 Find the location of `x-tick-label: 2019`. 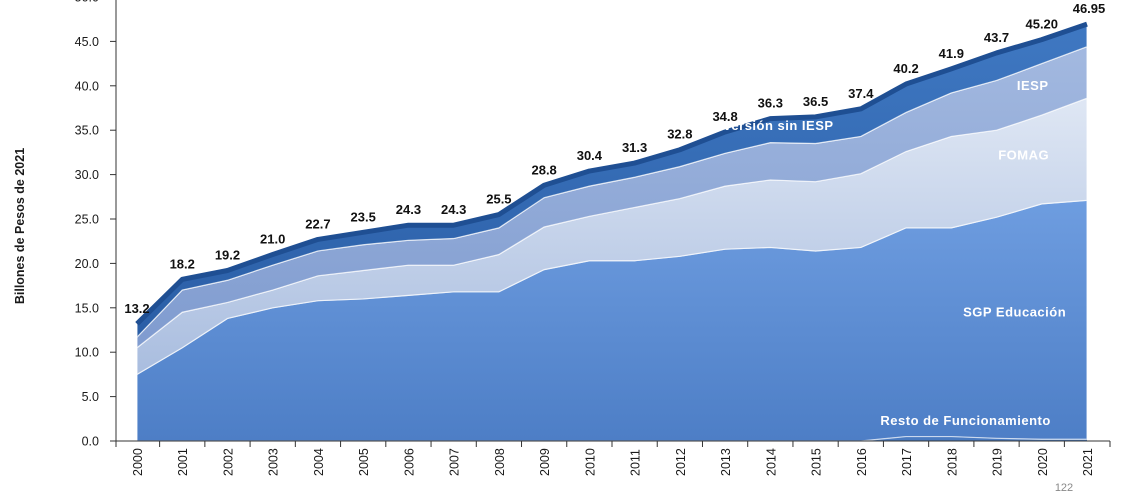

x-tick-label: 2019 is located at coordinates (998, 462).